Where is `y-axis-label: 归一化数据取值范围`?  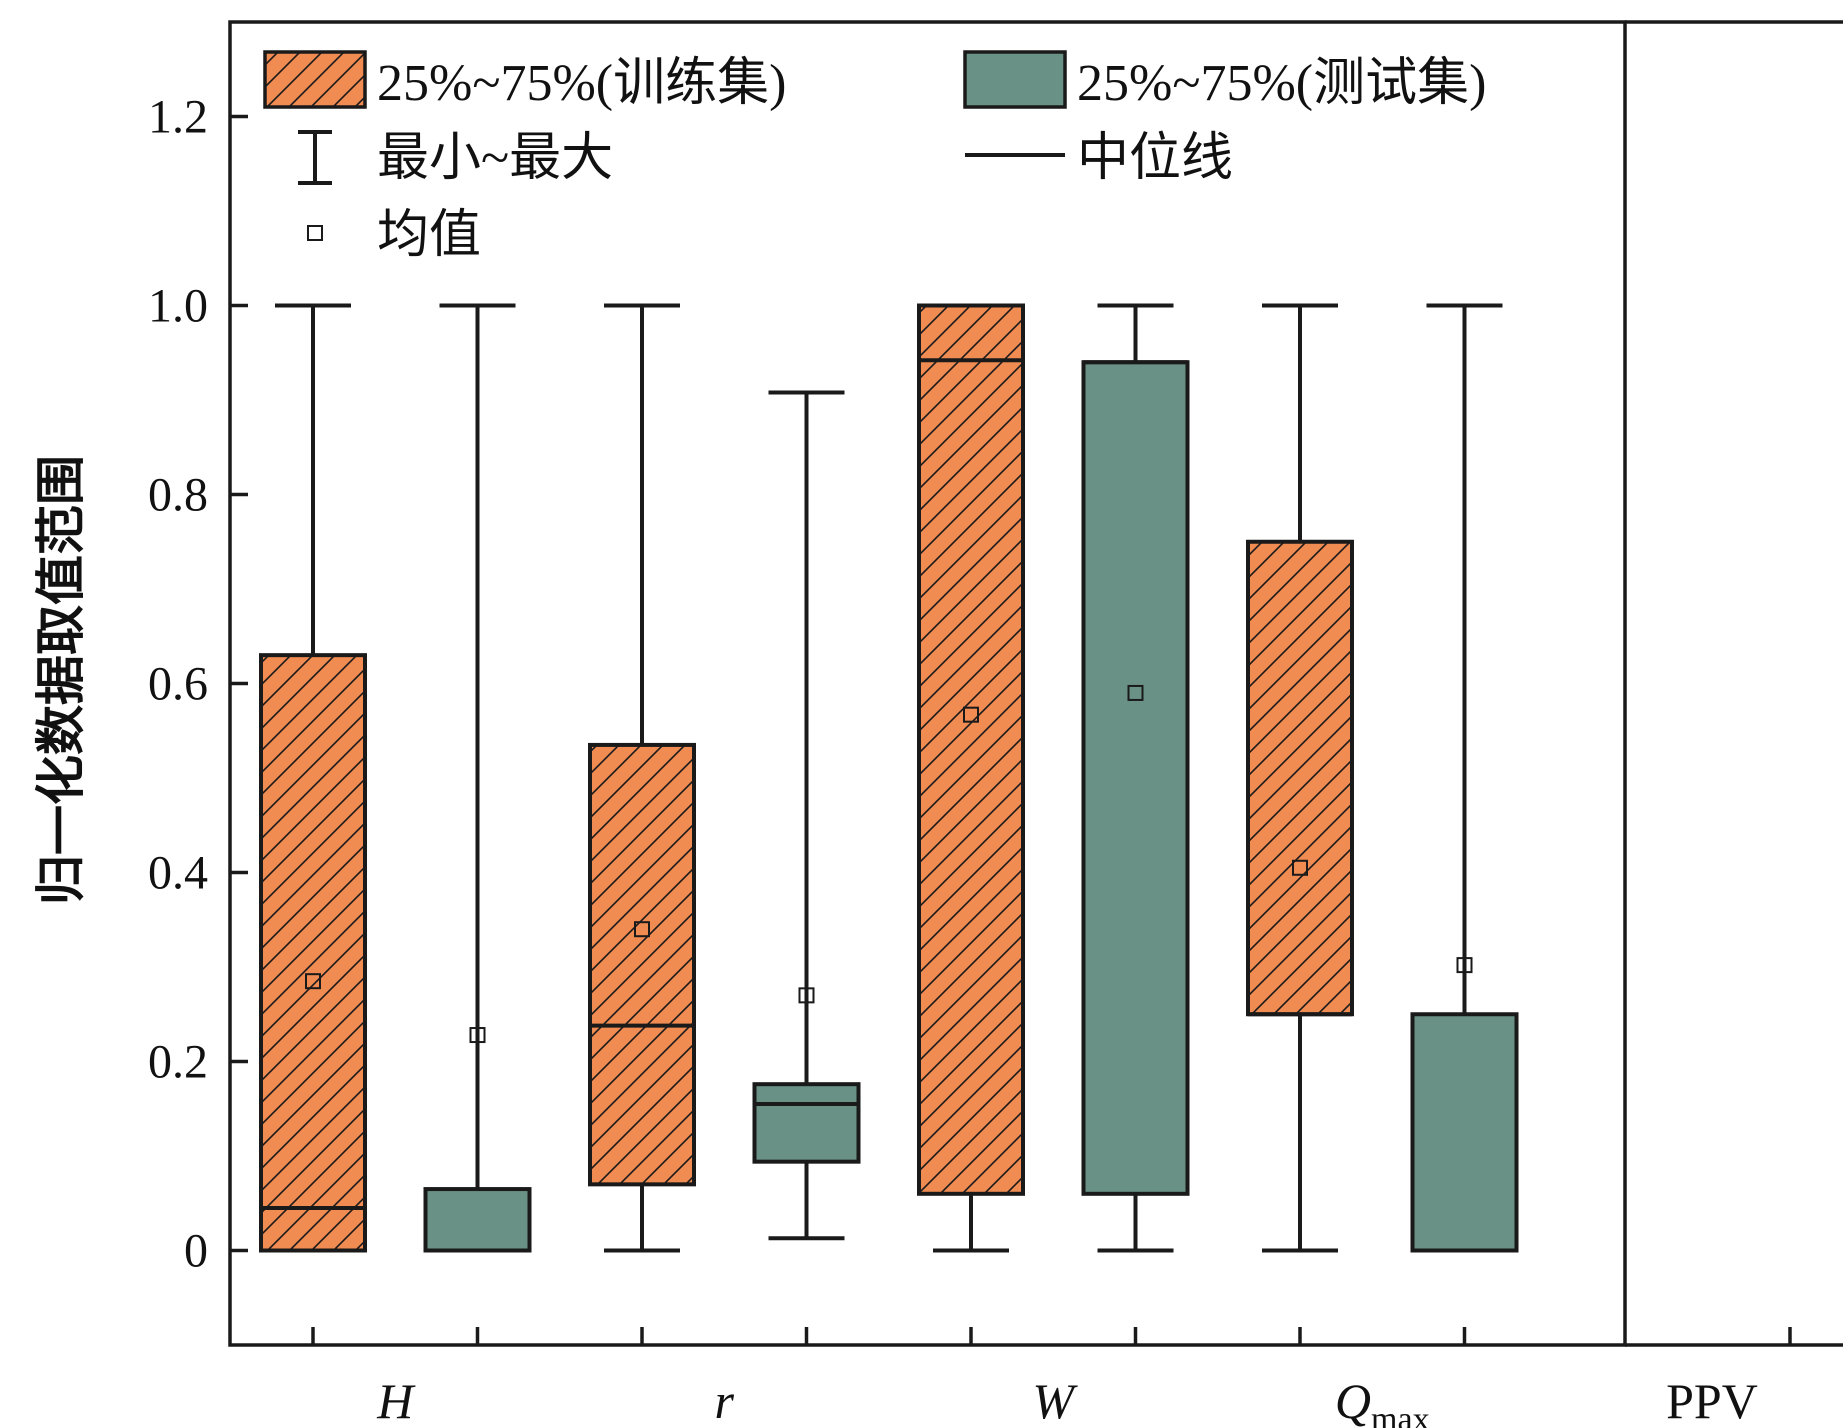
y-axis-label: 归一化数据取值范围 is located at coordinates (61, 680).